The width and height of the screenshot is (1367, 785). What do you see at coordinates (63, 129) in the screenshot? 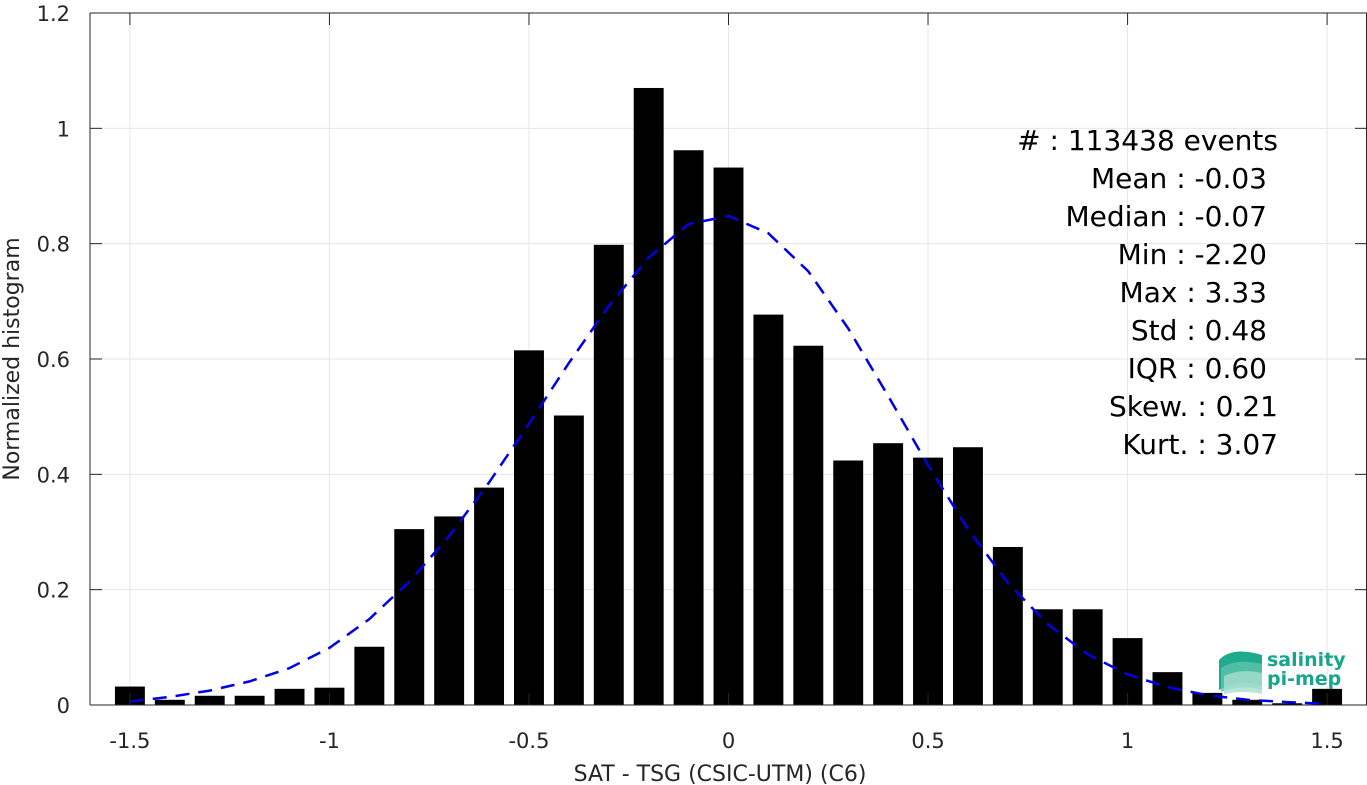
I see `y-tick-label: 1` at bounding box center [63, 129].